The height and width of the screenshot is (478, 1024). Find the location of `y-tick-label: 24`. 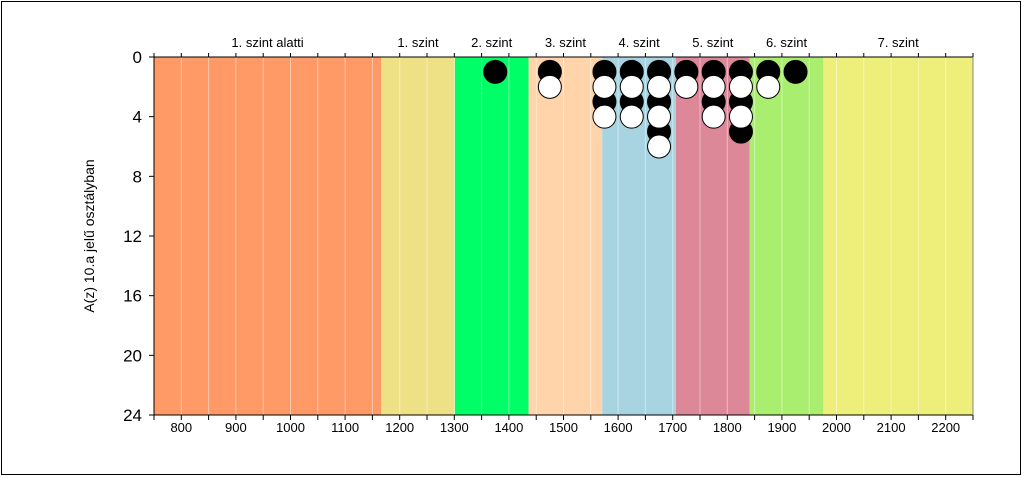

y-tick-label: 24 is located at coordinates (132, 415).